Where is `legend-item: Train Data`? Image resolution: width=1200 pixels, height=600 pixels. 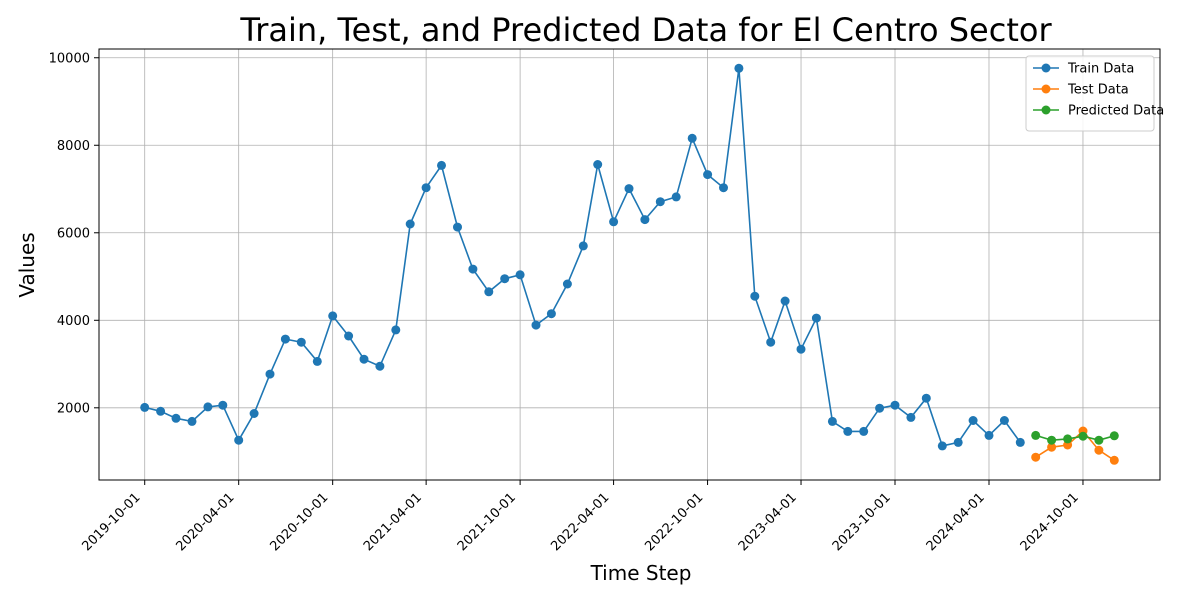 legend-item: Train Data is located at coordinates (1083, 69).